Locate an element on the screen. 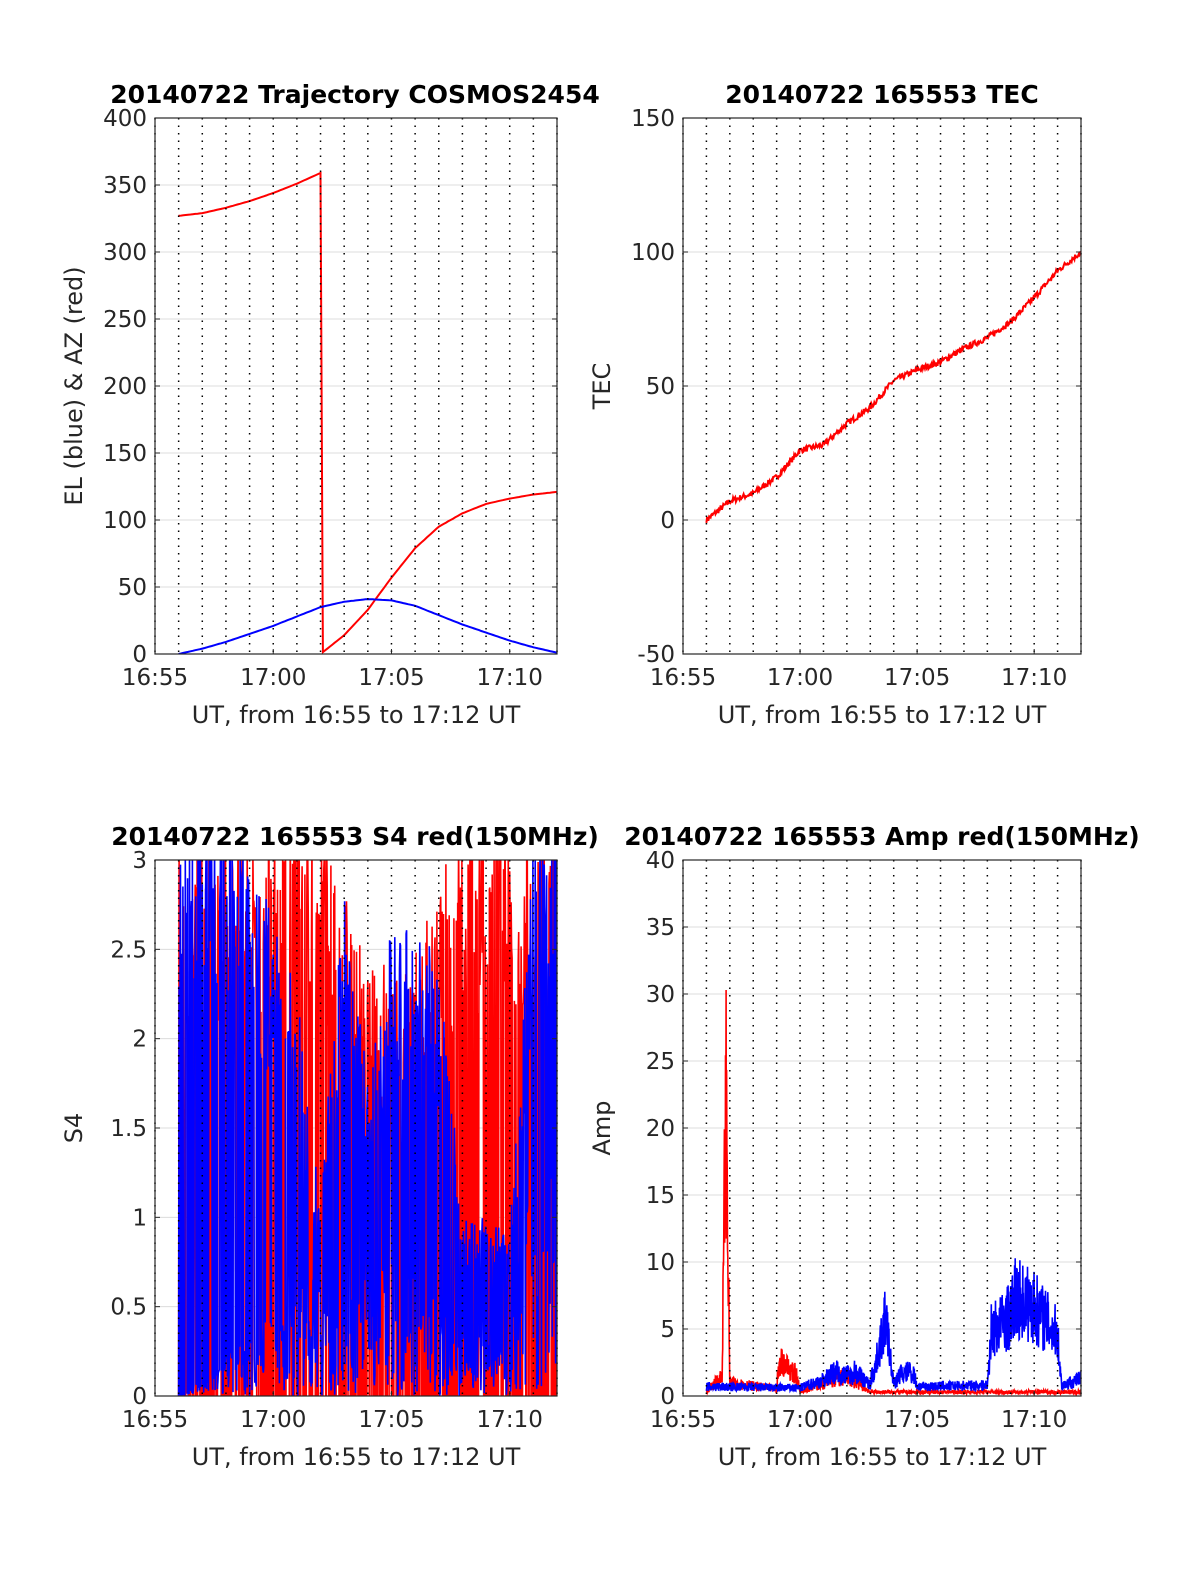 The height and width of the screenshot is (1575, 1200). y-tick-label: 300 is located at coordinates (125, 253).